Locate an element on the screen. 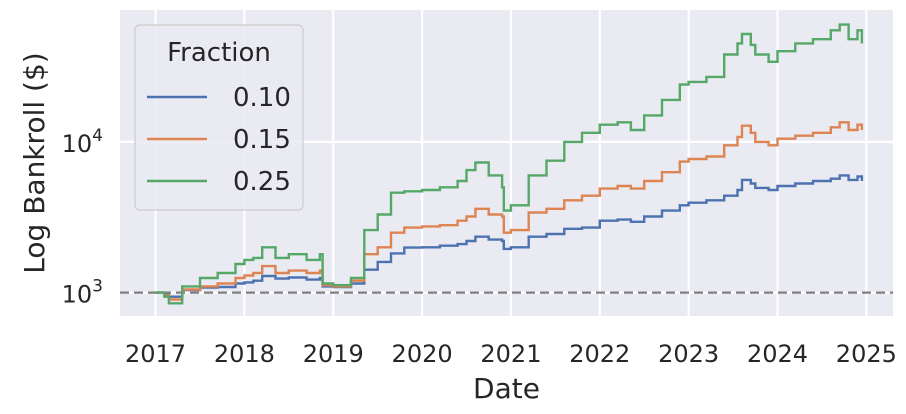  legend-box is located at coordinates (219, 117).